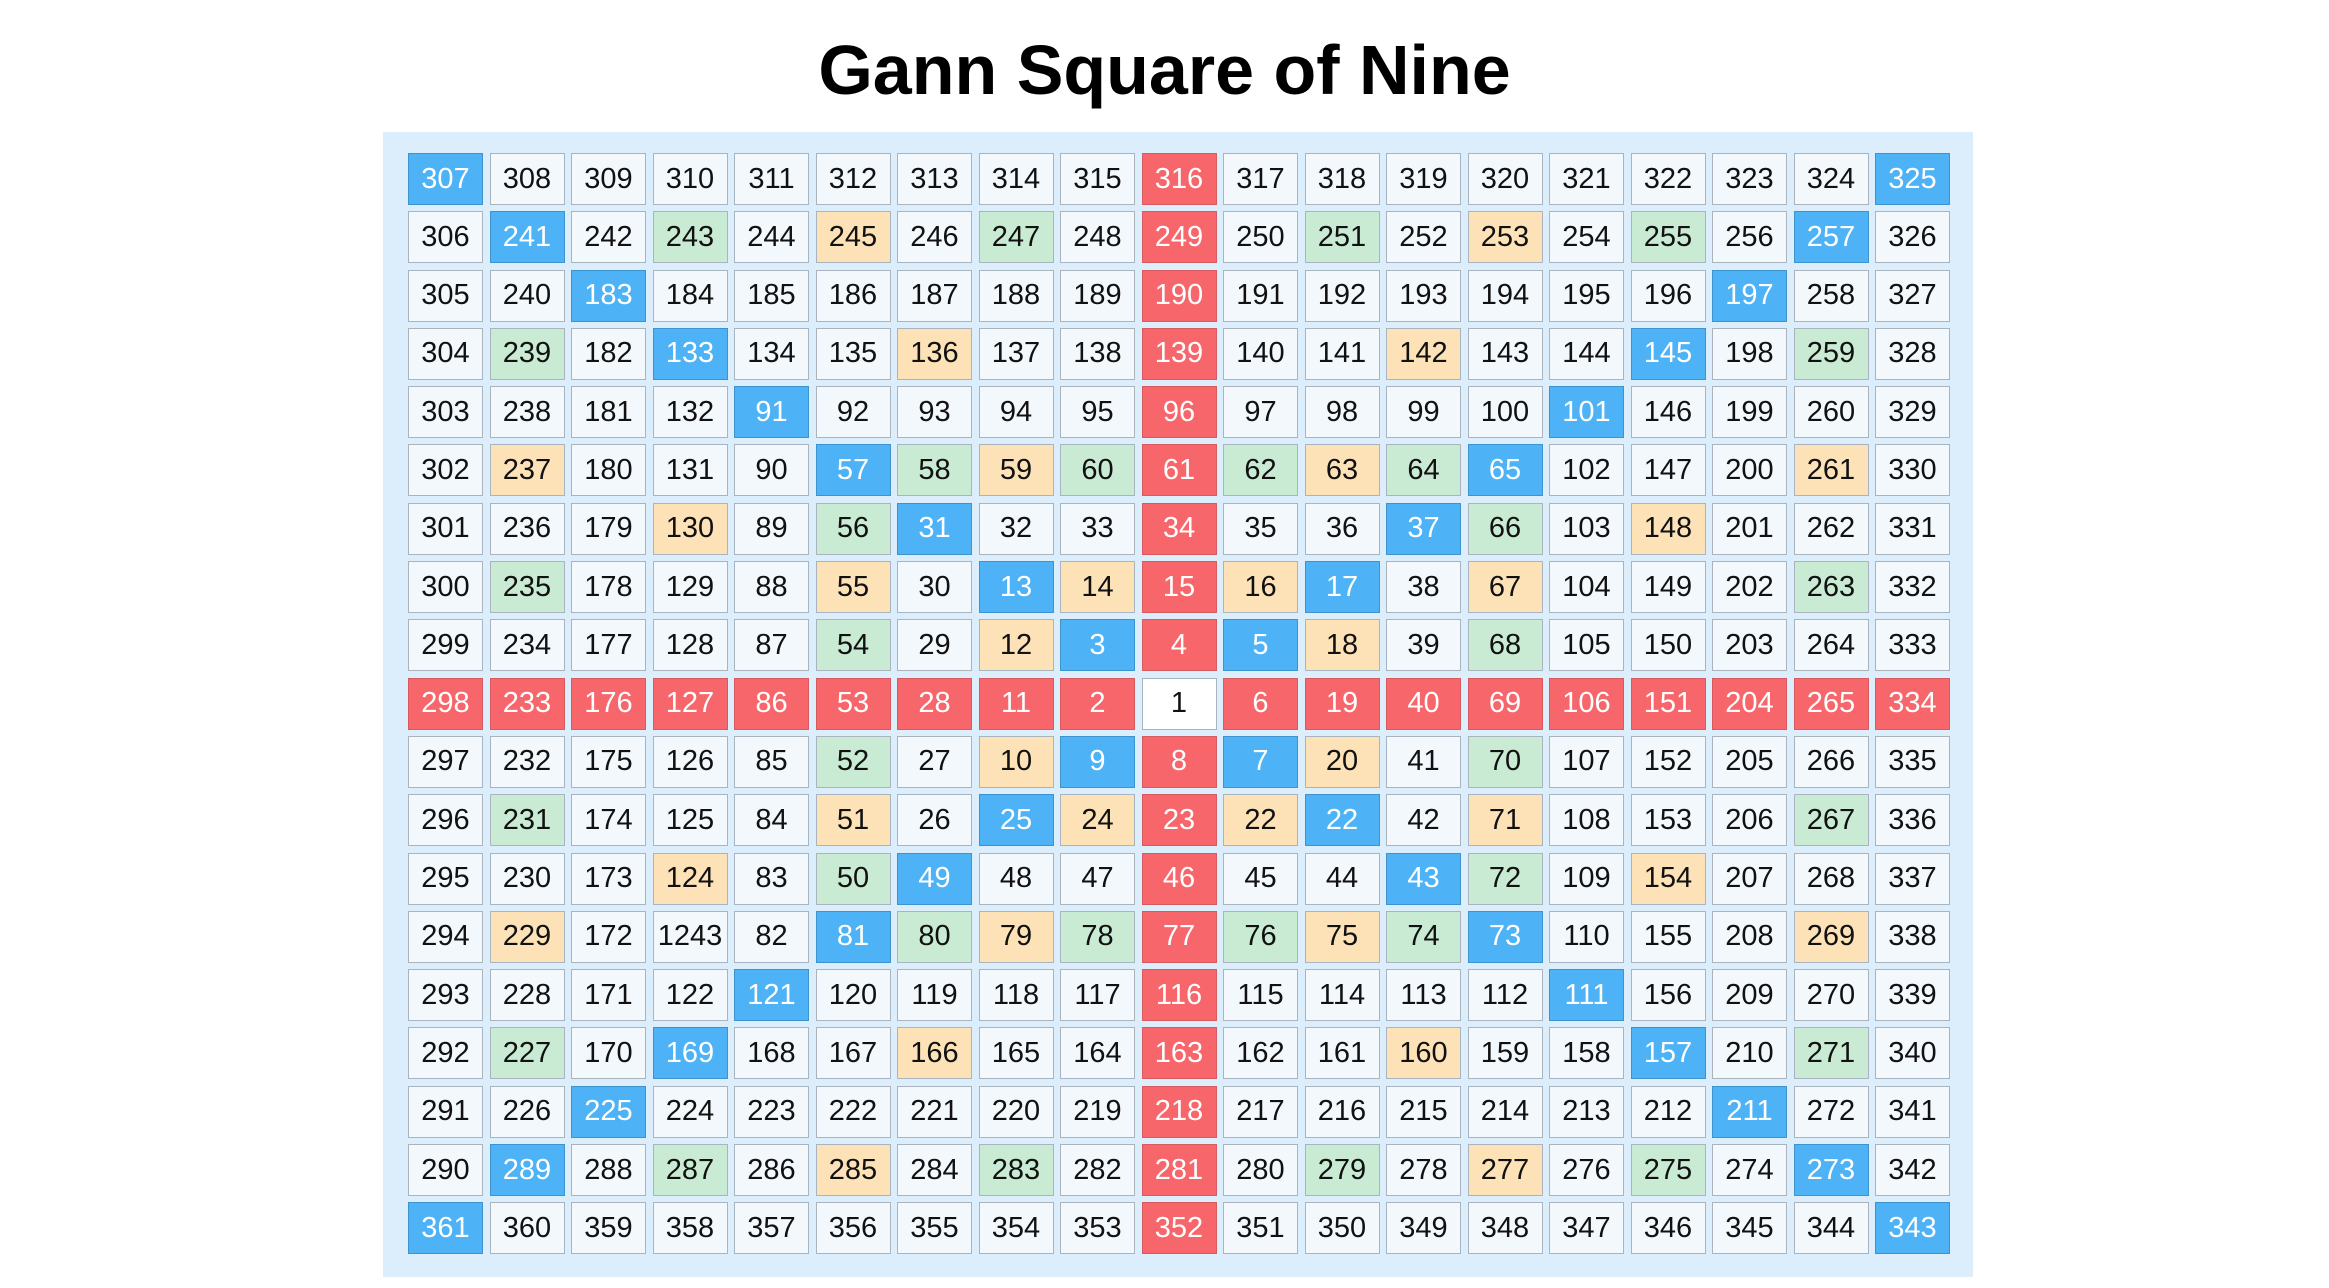 The height and width of the screenshot is (1288, 2329). What do you see at coordinates (690, 179) in the screenshot?
I see `grid-cell: 310` at bounding box center [690, 179].